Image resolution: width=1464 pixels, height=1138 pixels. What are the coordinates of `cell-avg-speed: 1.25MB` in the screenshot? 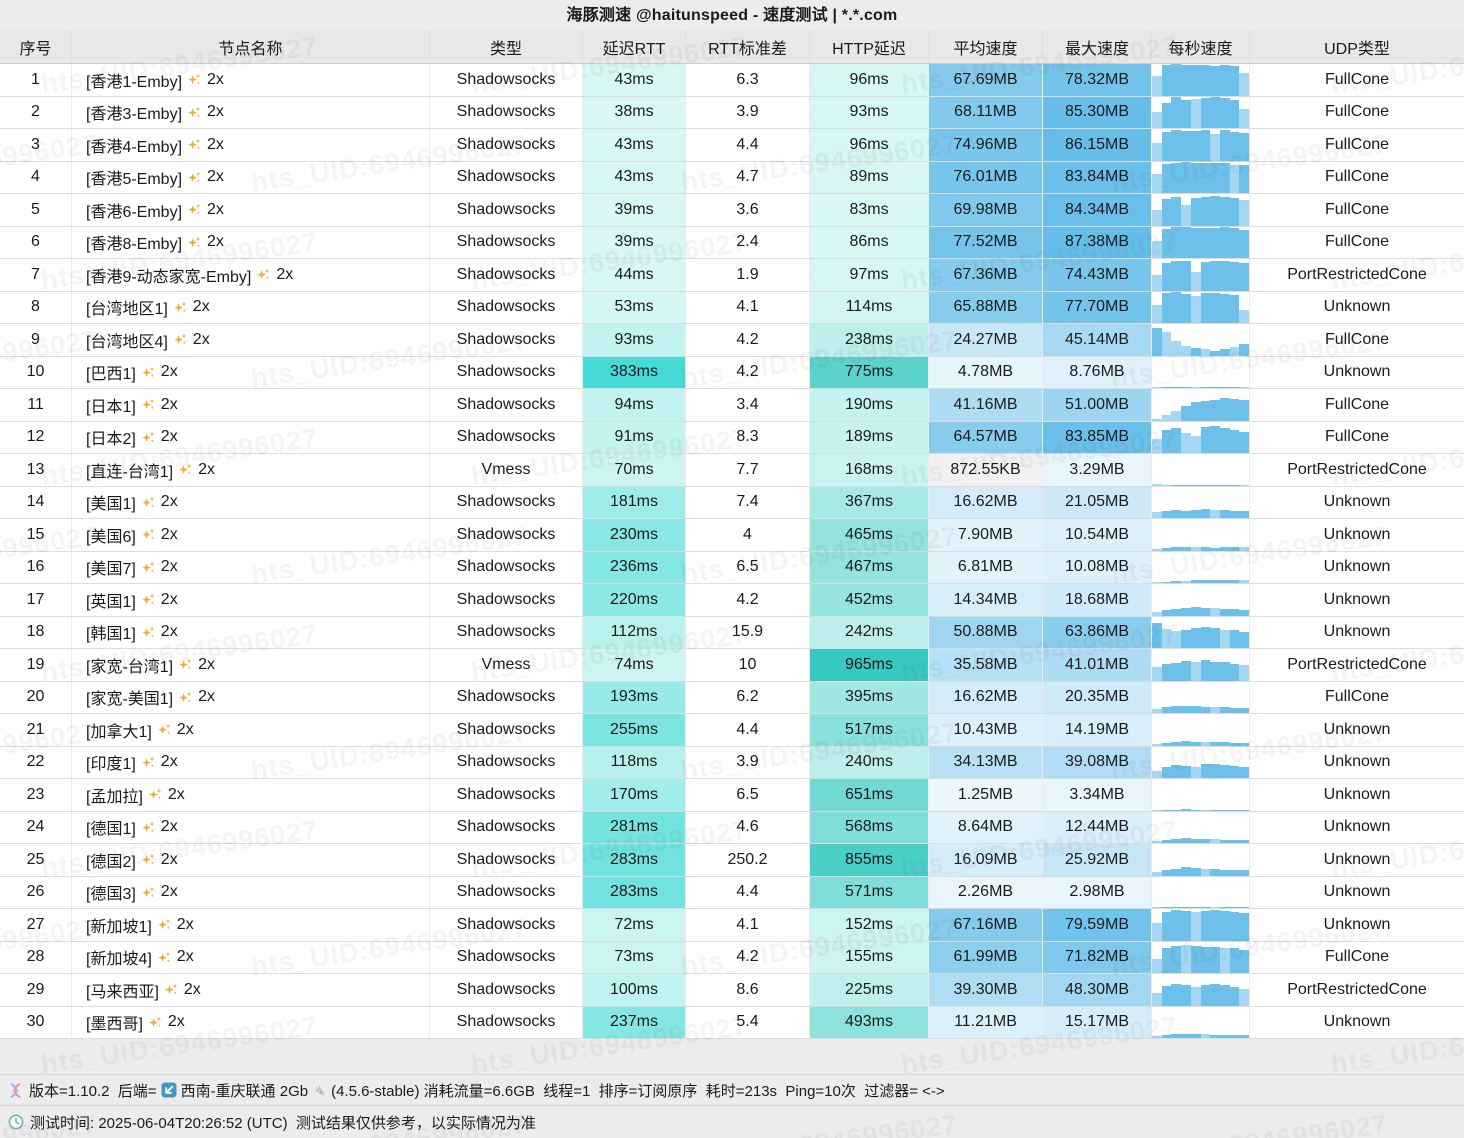 It's located at (986, 795).